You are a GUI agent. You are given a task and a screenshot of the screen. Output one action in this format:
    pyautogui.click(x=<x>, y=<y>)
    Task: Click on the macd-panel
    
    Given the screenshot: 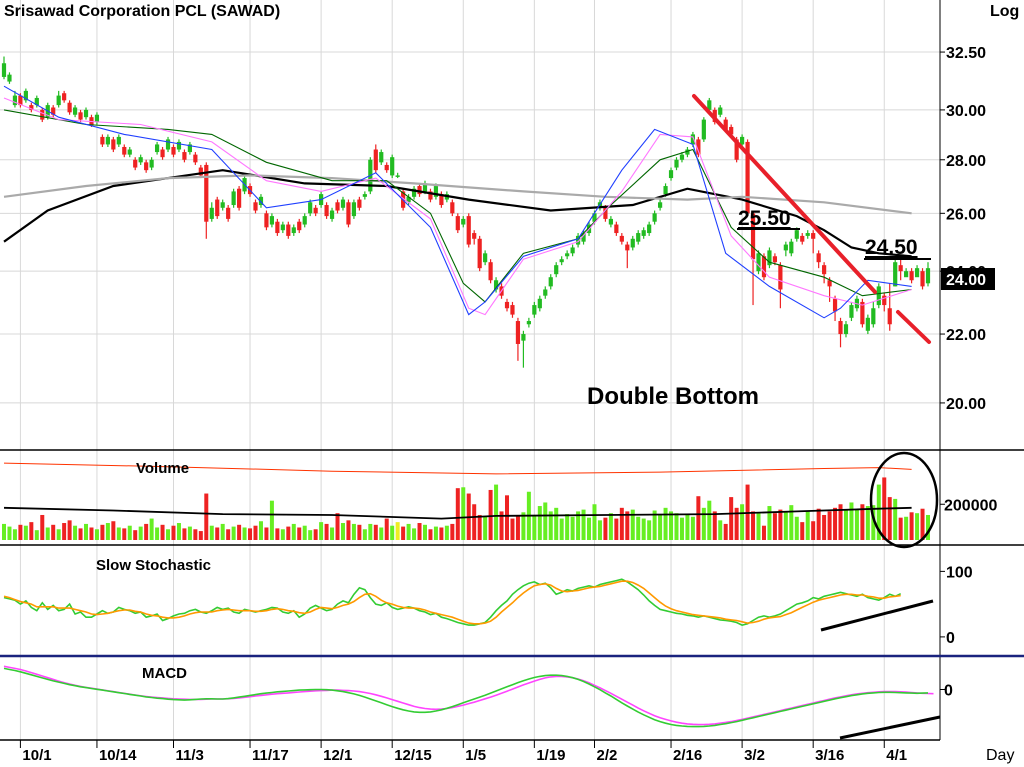 What is the action you would take?
    pyautogui.click(x=468, y=696)
    